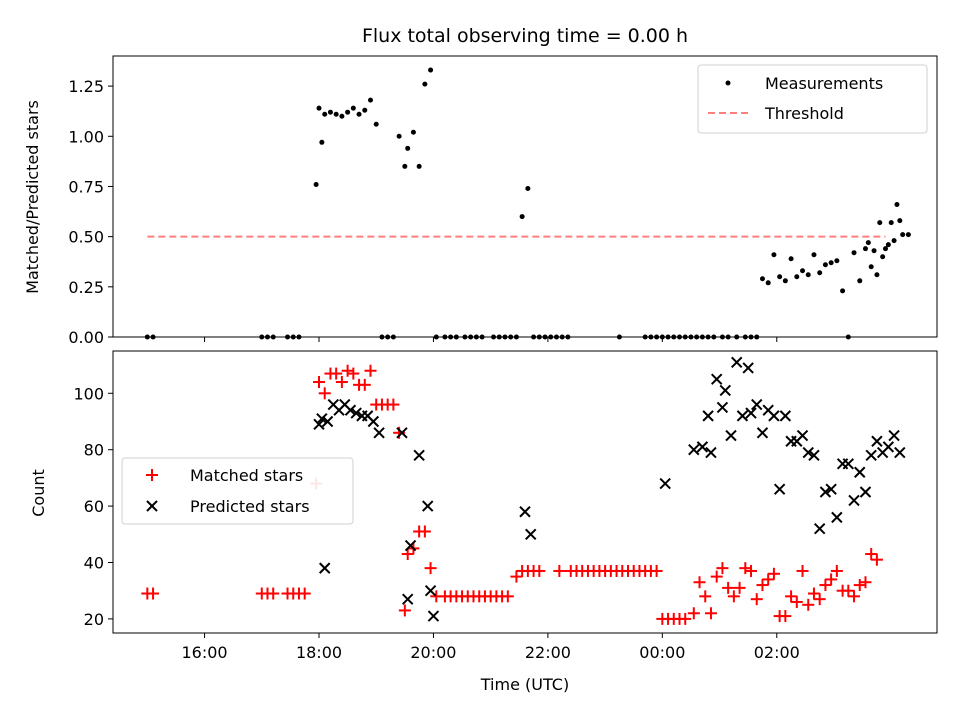  I want to click on bottom-x-tick-label: 18:00, so click(319, 652).